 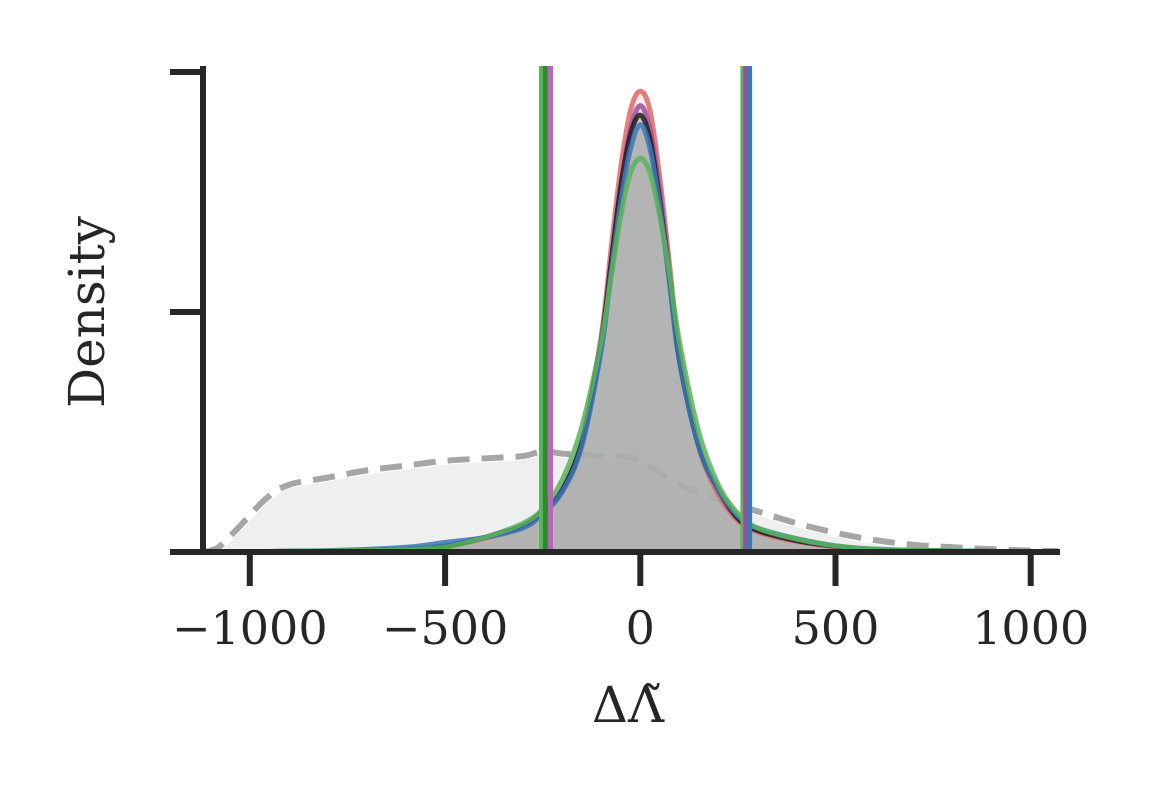 I want to click on y-ticks, so click(x=186, y=312).